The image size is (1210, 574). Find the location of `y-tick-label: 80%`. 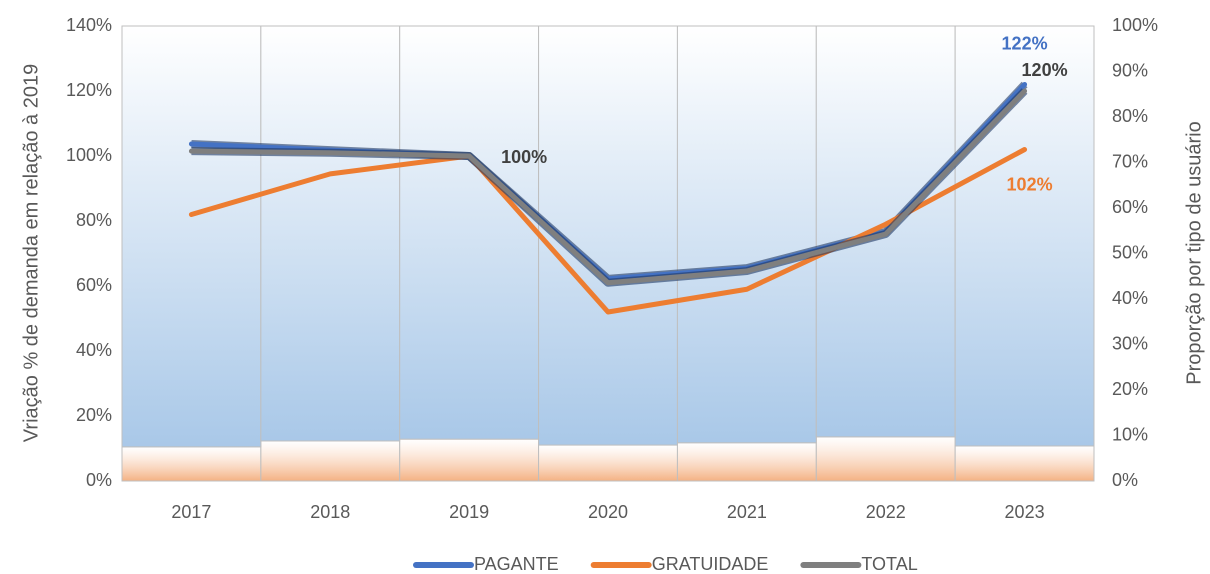

y-tick-label: 80% is located at coordinates (94, 220).